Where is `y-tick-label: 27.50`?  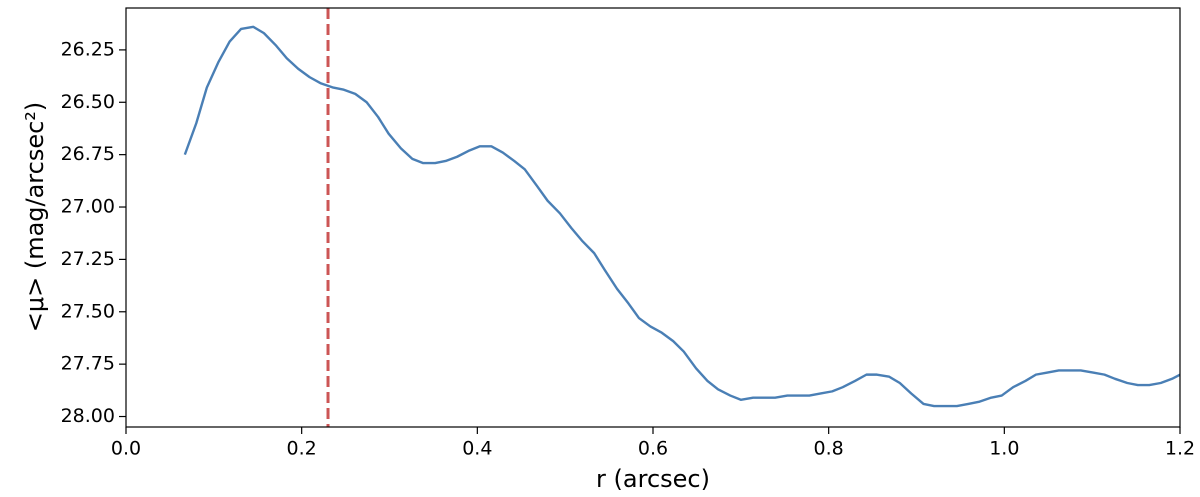 y-tick-label: 27.50 is located at coordinates (88, 311).